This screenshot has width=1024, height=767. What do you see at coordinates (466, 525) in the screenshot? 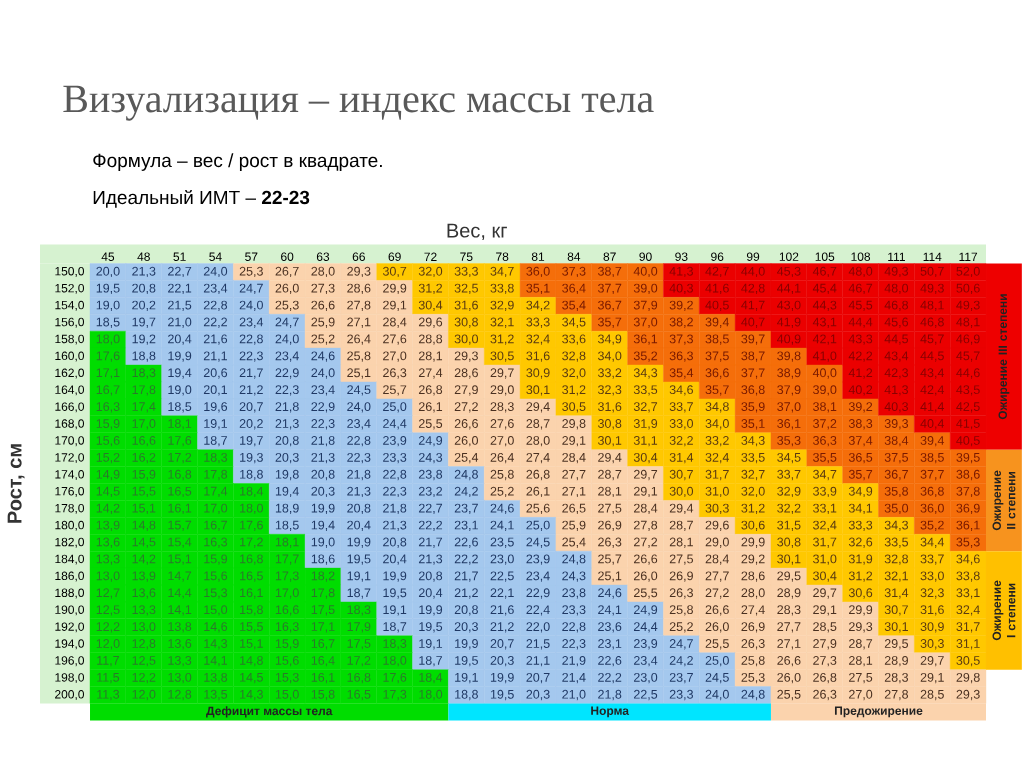
I see `data-label: 23,1` at bounding box center [466, 525].